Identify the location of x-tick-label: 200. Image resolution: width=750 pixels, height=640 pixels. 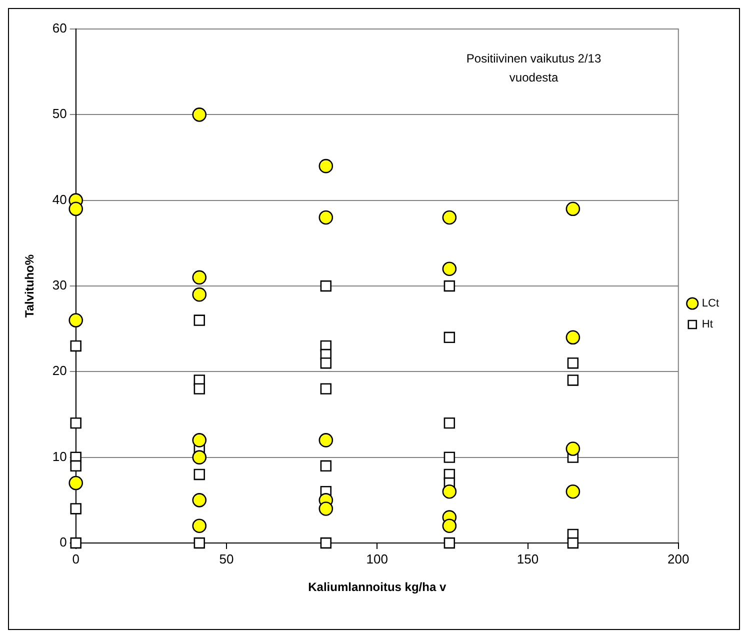
(679, 558).